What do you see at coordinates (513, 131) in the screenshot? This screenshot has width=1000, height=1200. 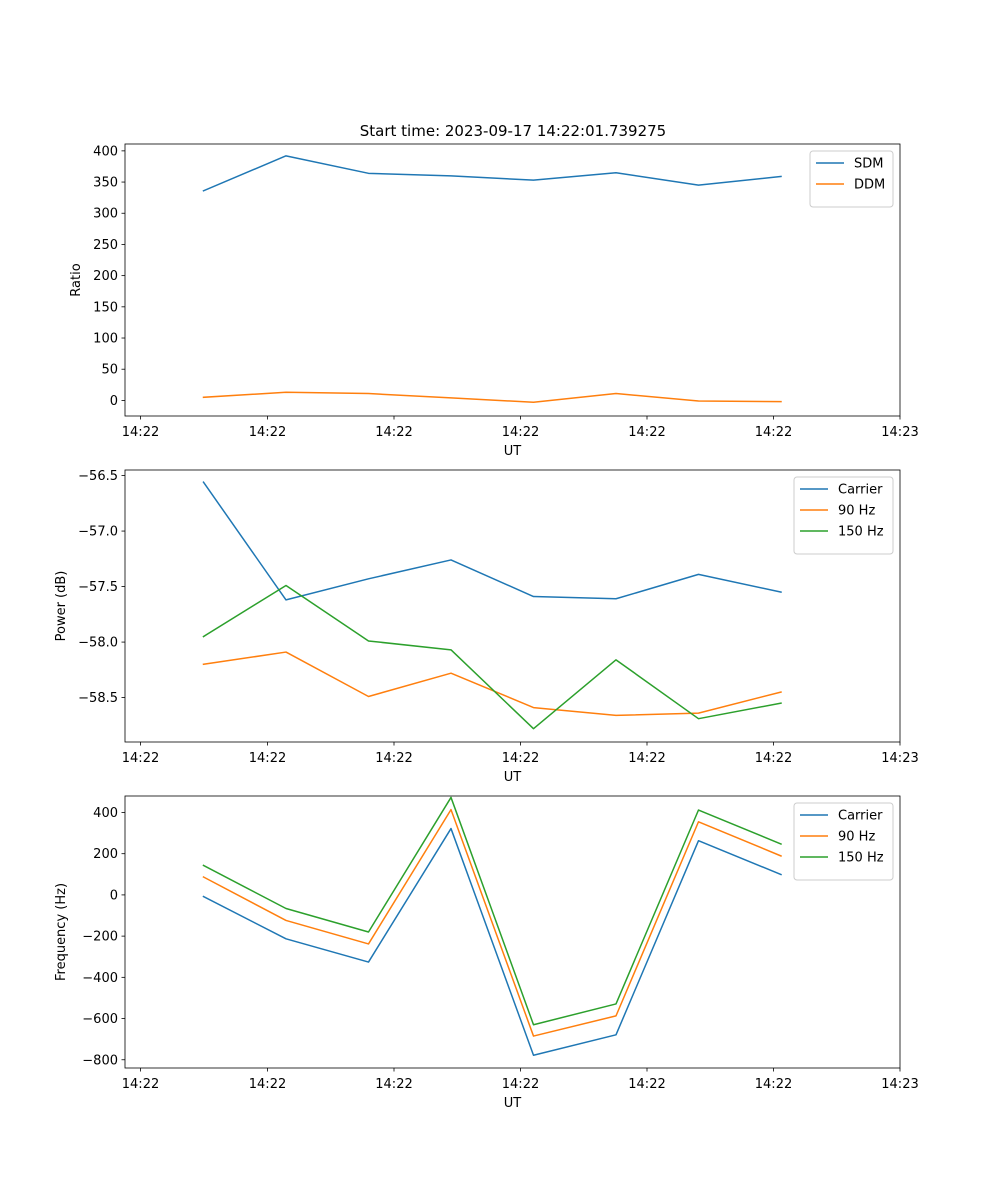 I see `figure-title: Start time: 2023-09-17 14:22:01.739275` at bounding box center [513, 131].